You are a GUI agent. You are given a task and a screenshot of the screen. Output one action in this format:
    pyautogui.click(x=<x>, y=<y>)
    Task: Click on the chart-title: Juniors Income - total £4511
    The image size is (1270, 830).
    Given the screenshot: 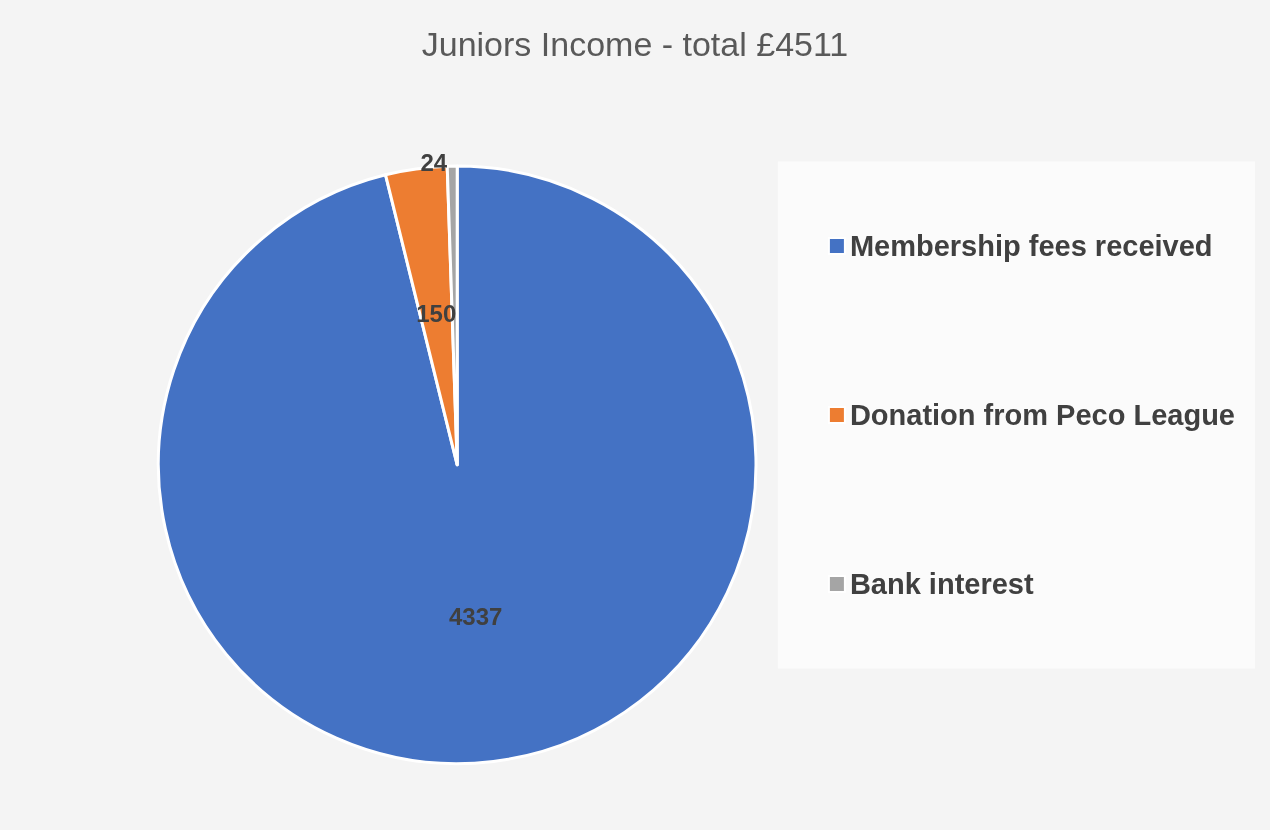 What is the action you would take?
    pyautogui.click(x=635, y=44)
    